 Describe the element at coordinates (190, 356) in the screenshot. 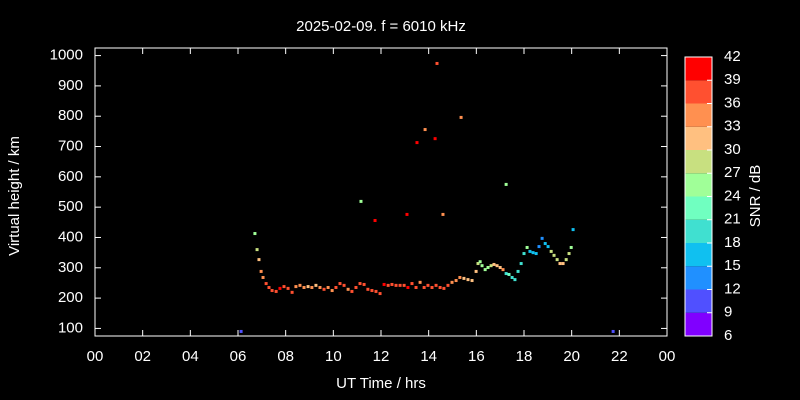

I see `x-tick-label: 04` at that location.